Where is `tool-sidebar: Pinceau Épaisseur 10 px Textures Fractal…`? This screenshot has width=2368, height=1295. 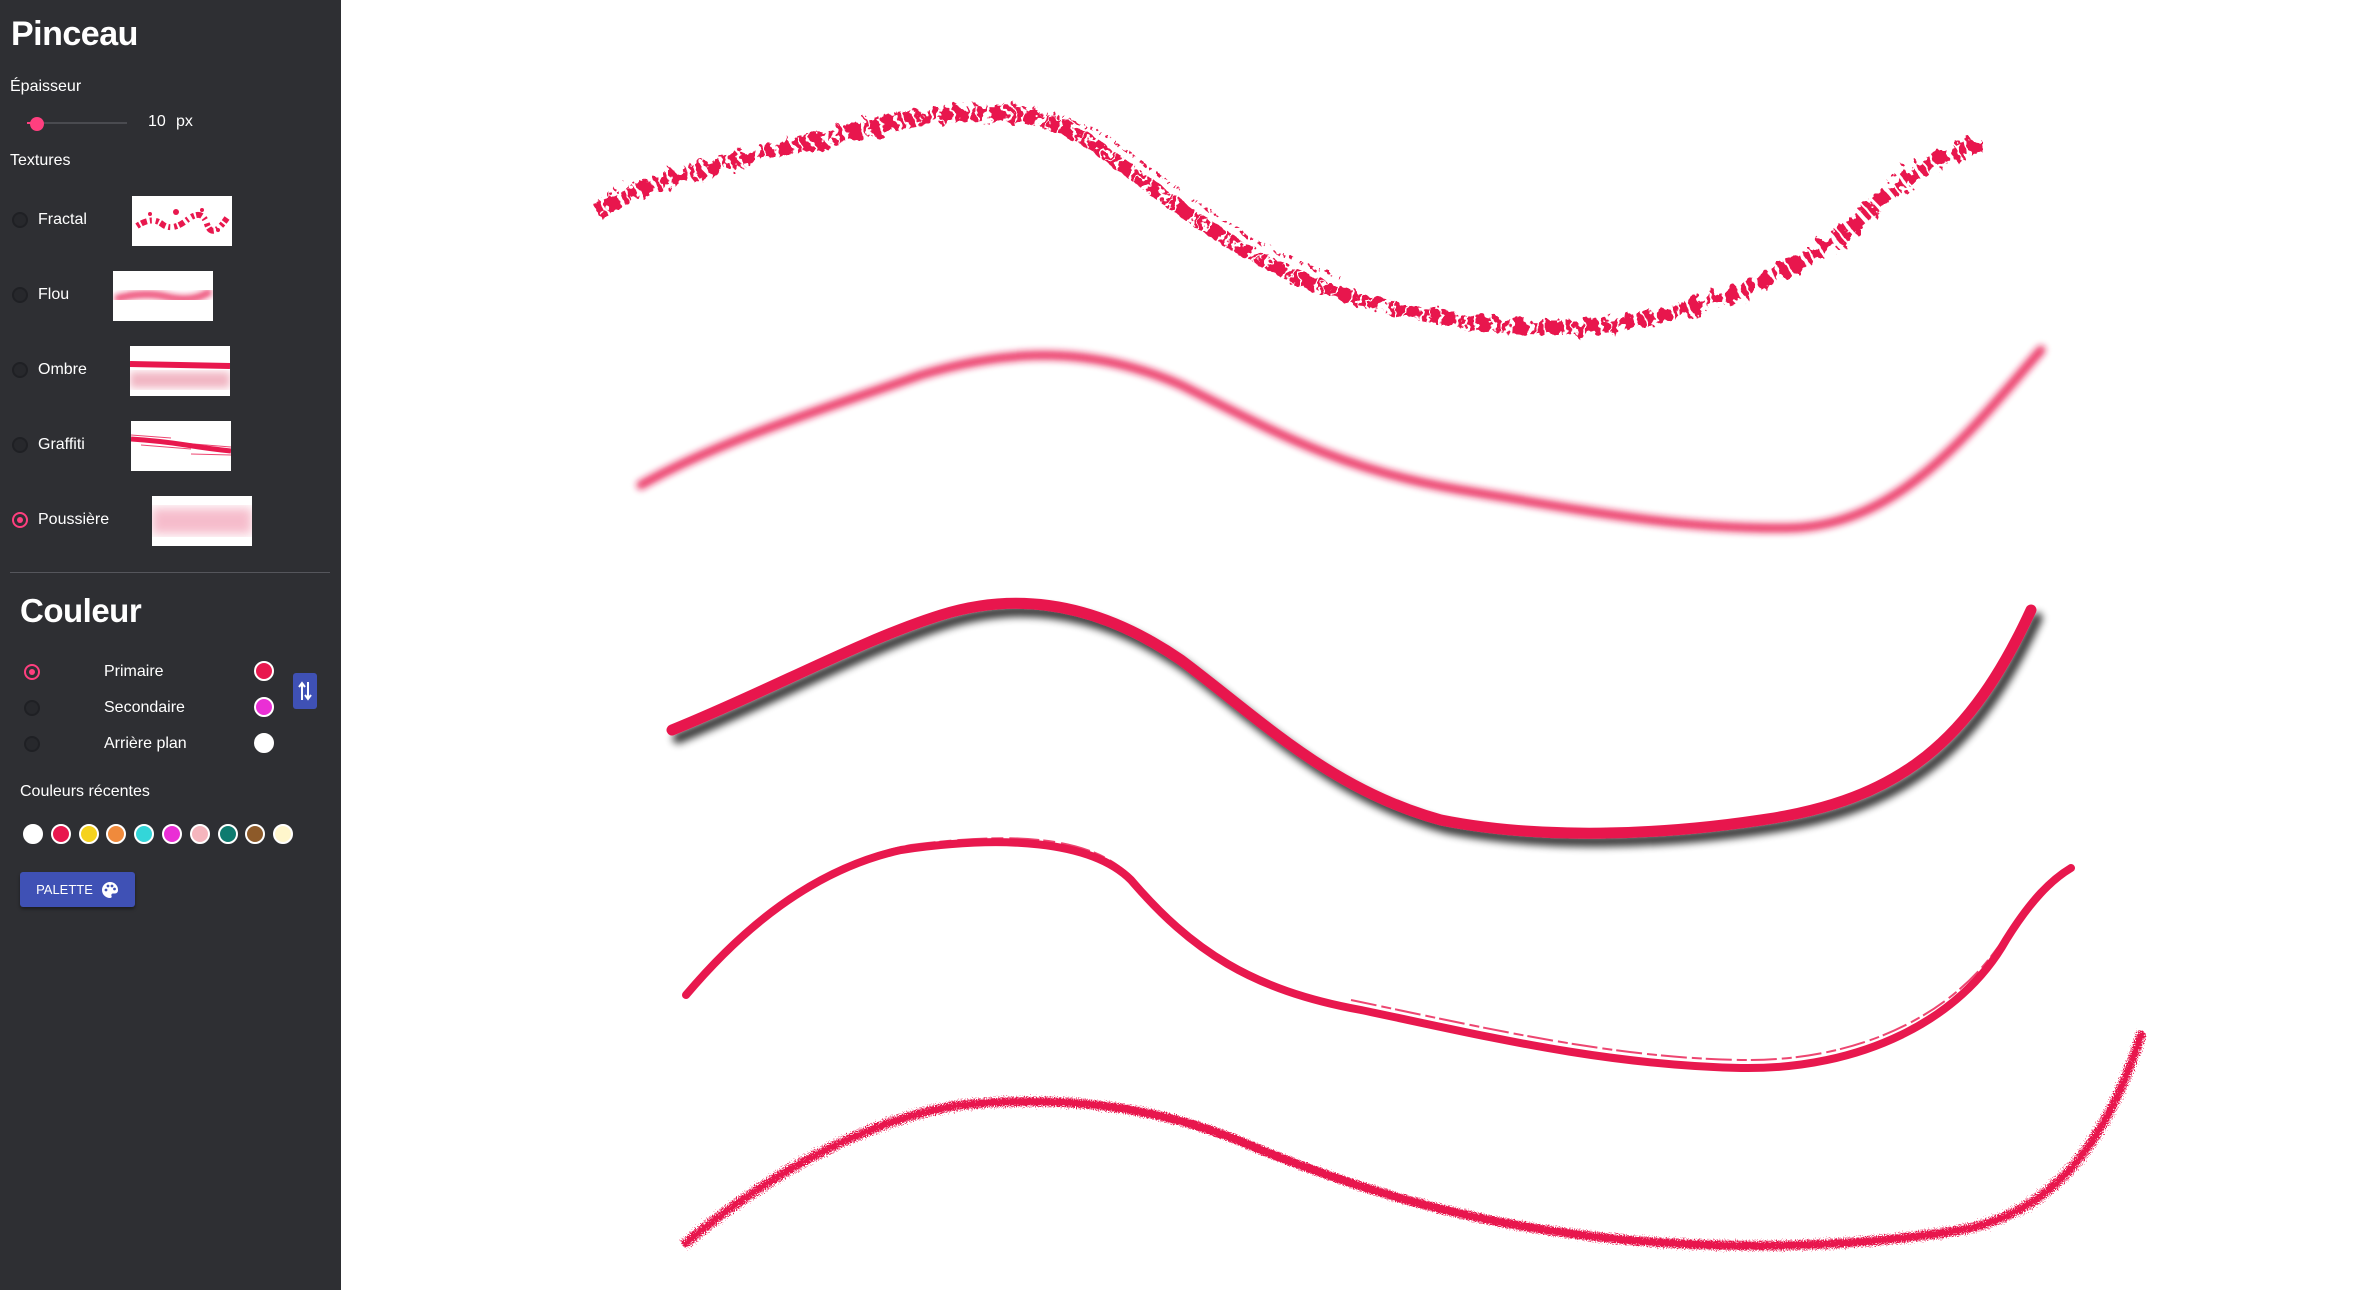
tool-sidebar: Pinceau Épaisseur 10 px Textures Fractal… is located at coordinates (170, 645).